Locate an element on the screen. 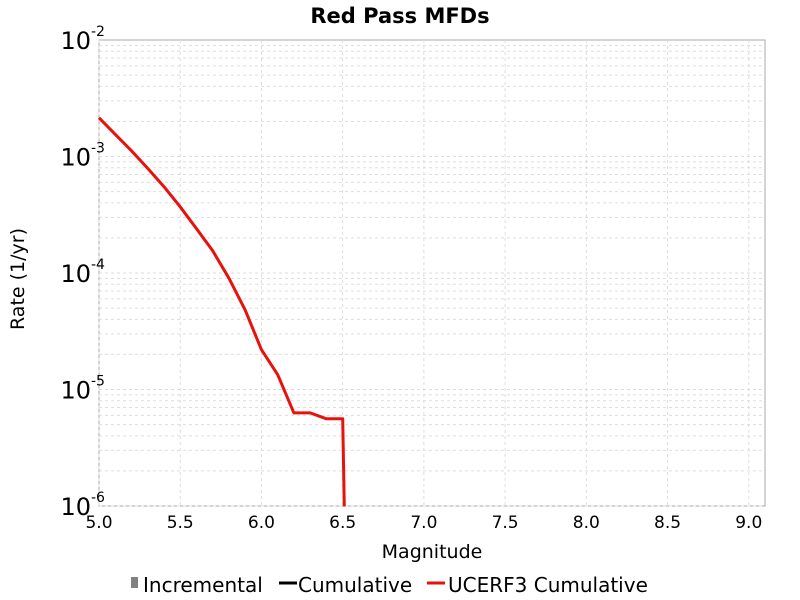 This screenshot has height=600, width=800. y-tick-label: 10 -5 is located at coordinates (82, 389).